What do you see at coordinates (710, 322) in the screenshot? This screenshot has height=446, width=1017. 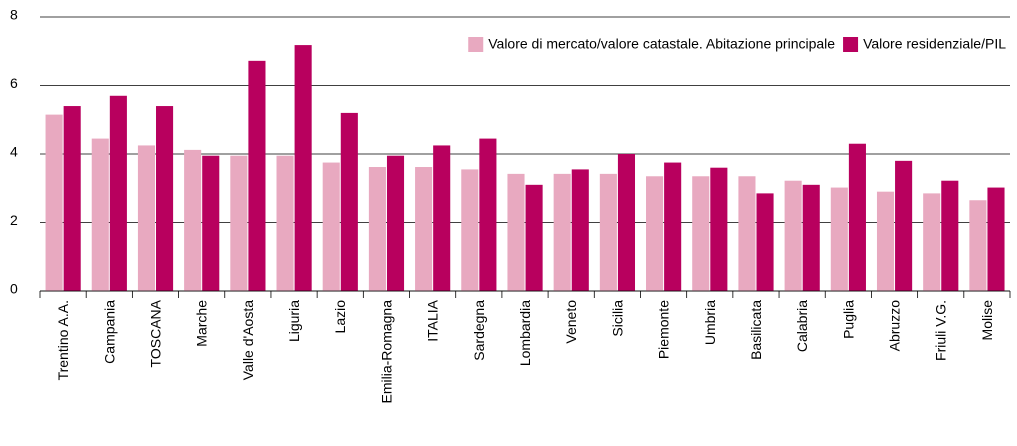 I see `x-tick-label: Umbria` at bounding box center [710, 322].